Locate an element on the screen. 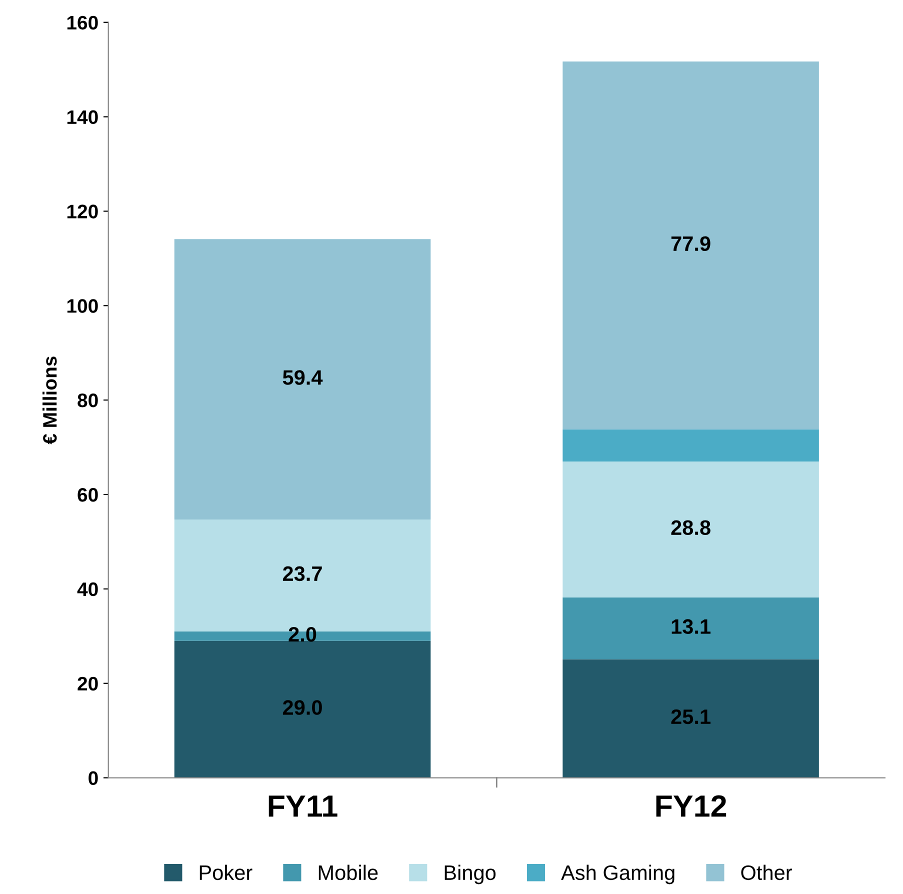  data-label: 13.1 is located at coordinates (691, 626).